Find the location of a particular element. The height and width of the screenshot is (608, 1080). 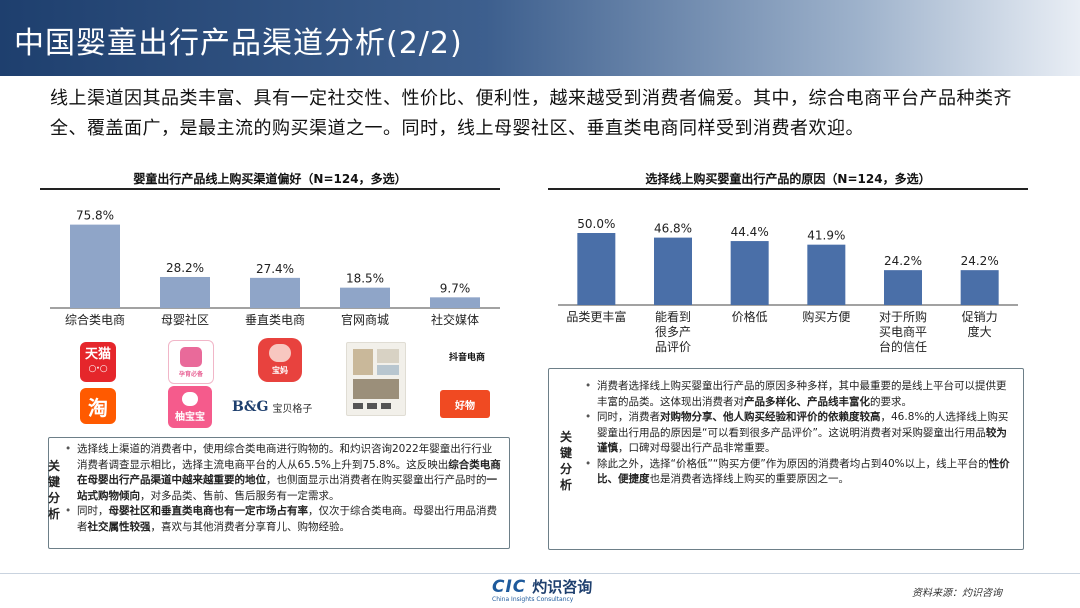

mama-app-logo: 孕育必备 is located at coordinates (191, 362).